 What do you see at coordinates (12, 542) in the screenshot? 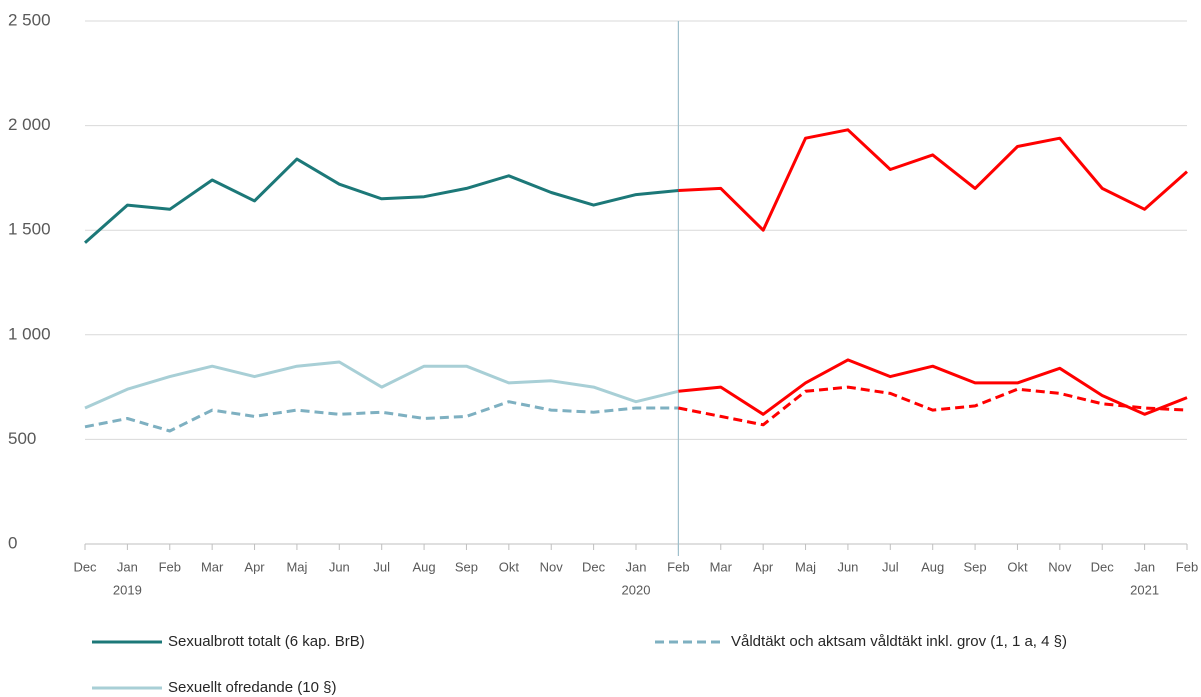
I see `y-tick-label: 0` at bounding box center [12, 542].